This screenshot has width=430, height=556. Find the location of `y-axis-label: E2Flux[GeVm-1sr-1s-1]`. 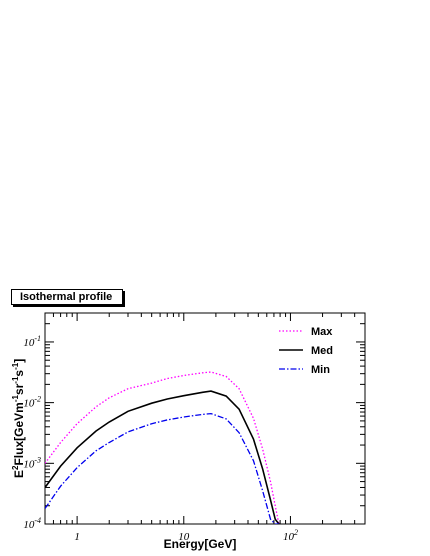

y-axis-label: E2Flux[GeVm-1sr-1s-1] is located at coordinates (18, 418).